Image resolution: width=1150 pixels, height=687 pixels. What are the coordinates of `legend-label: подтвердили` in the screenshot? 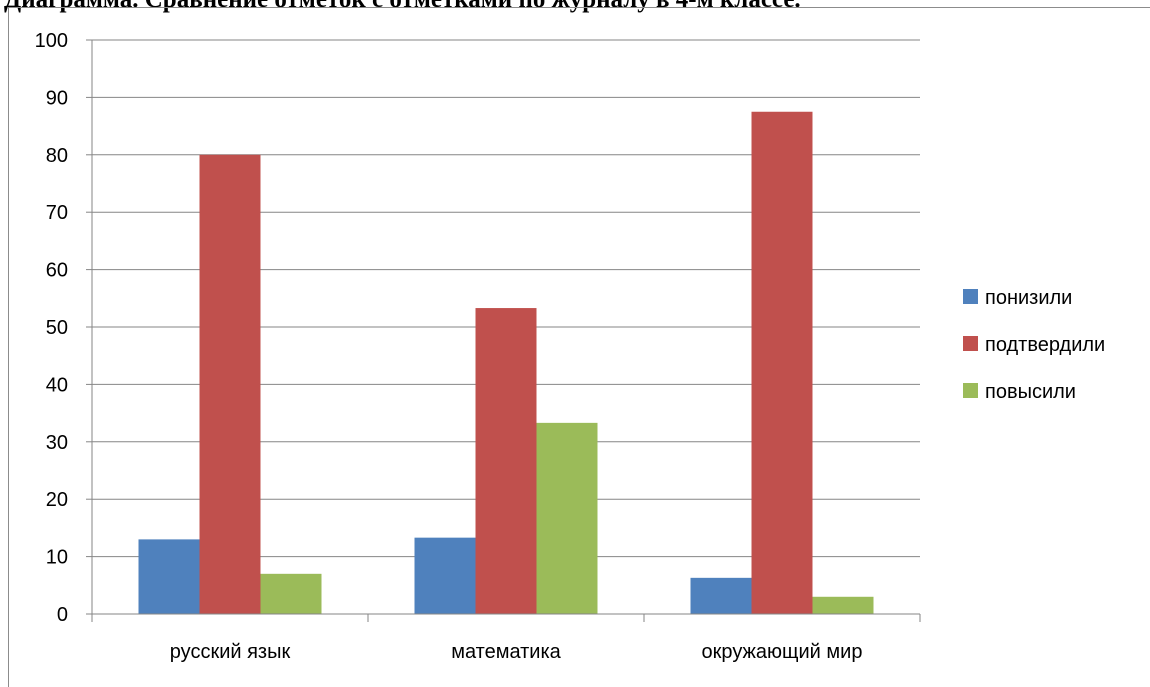 It's located at (1045, 345).